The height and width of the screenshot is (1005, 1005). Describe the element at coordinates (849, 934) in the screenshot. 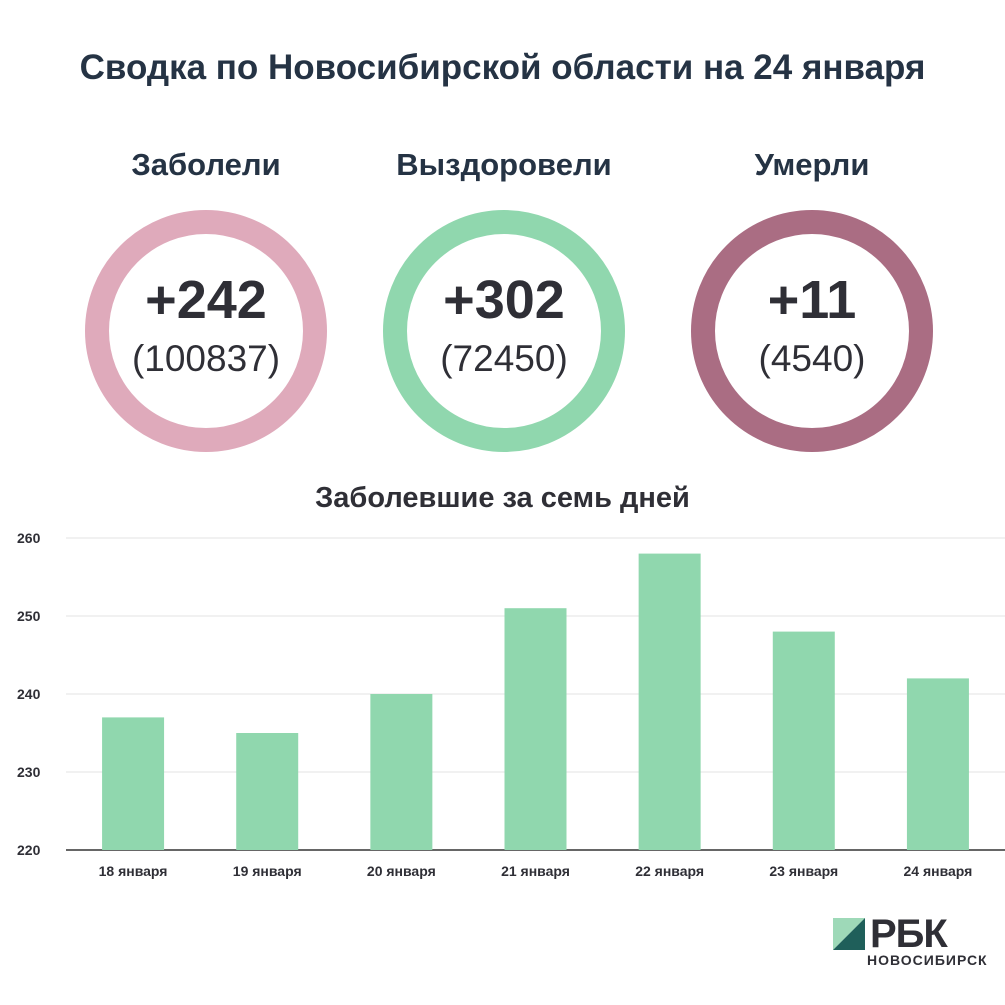

I see `rbc-logo-icon` at that location.